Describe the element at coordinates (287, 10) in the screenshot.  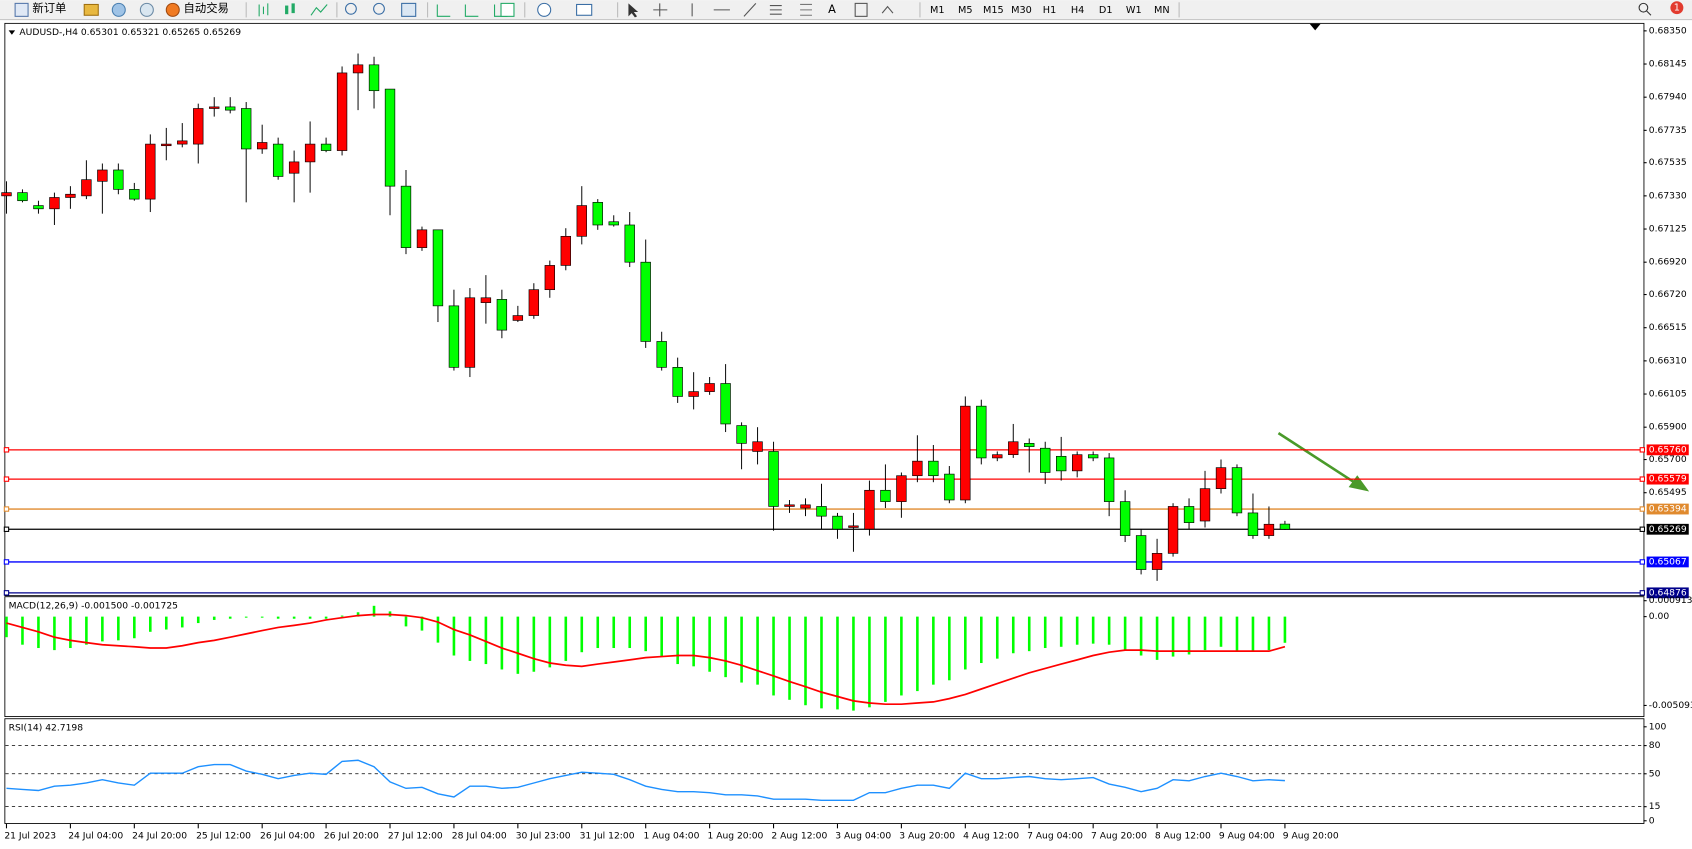
I see `candle-chart-icon` at that location.